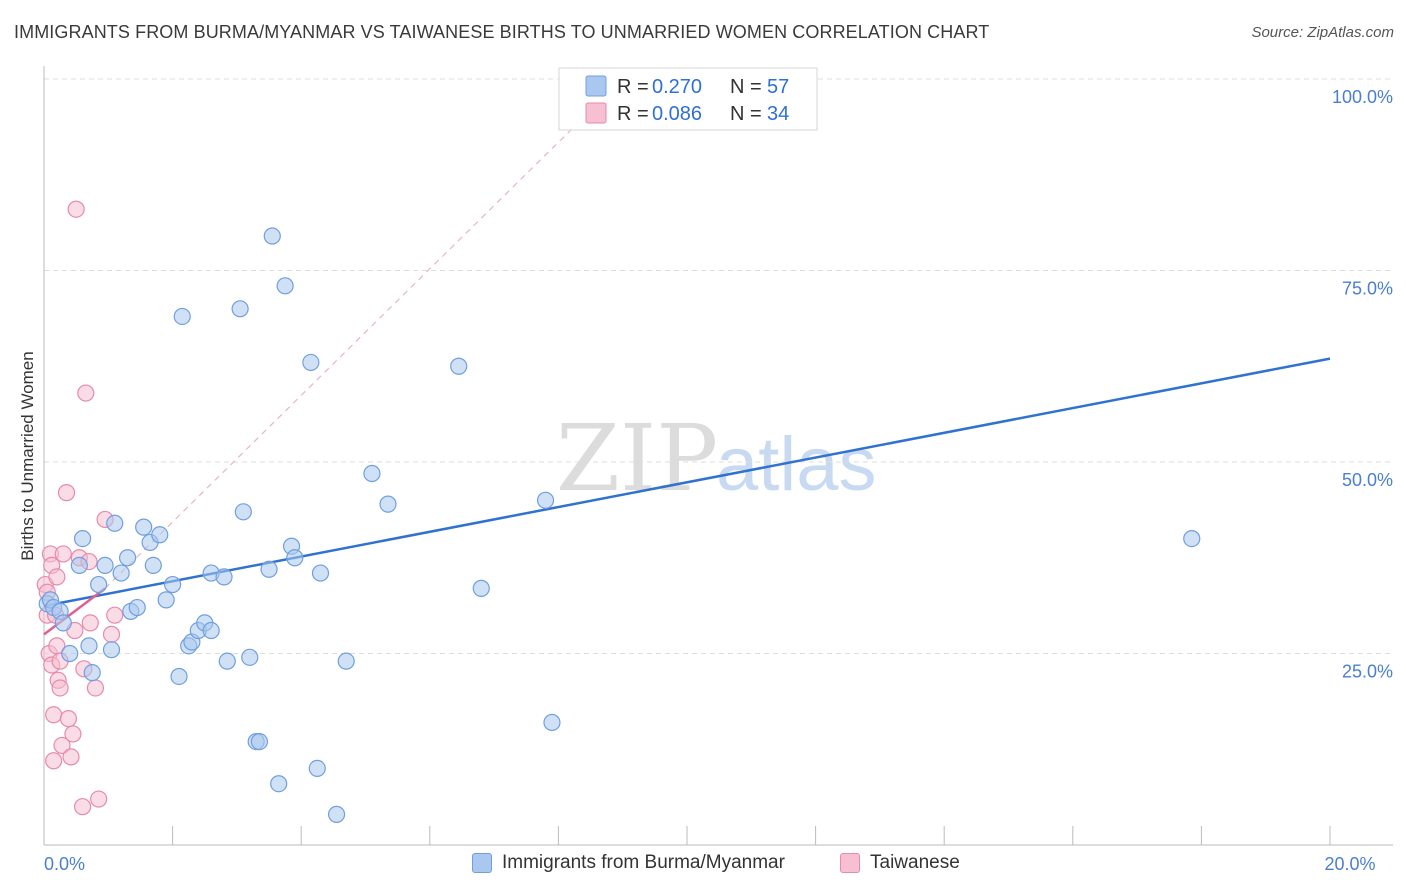 Image resolution: width=1406 pixels, height=892 pixels. I want to click on taiwanese-trend-line, so click(74, 611).